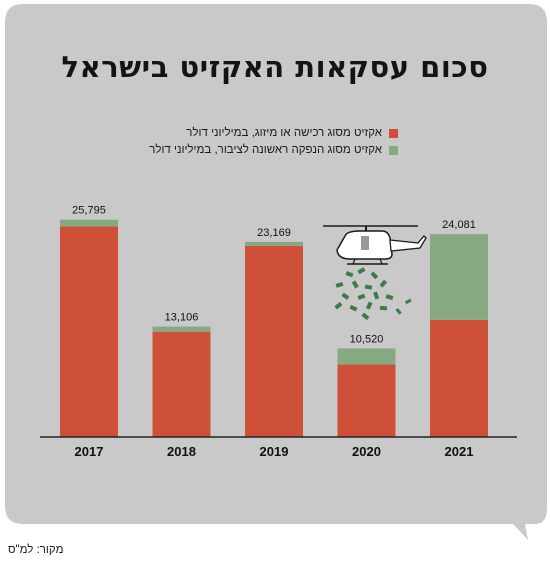 This screenshot has width=550, height=564. What do you see at coordinates (89, 331) in the screenshot?
I see `bar-2017-ma` at bounding box center [89, 331].